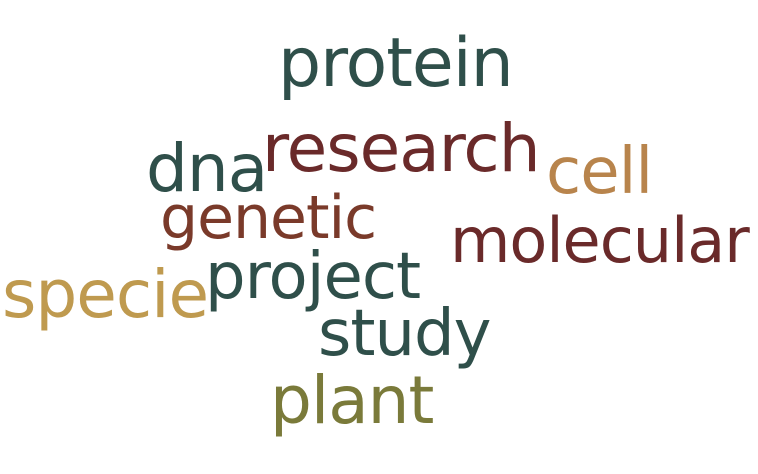 The image size is (758, 474). Describe the element at coordinates (599, 172) in the screenshot. I see `word-cell: cell` at that location.